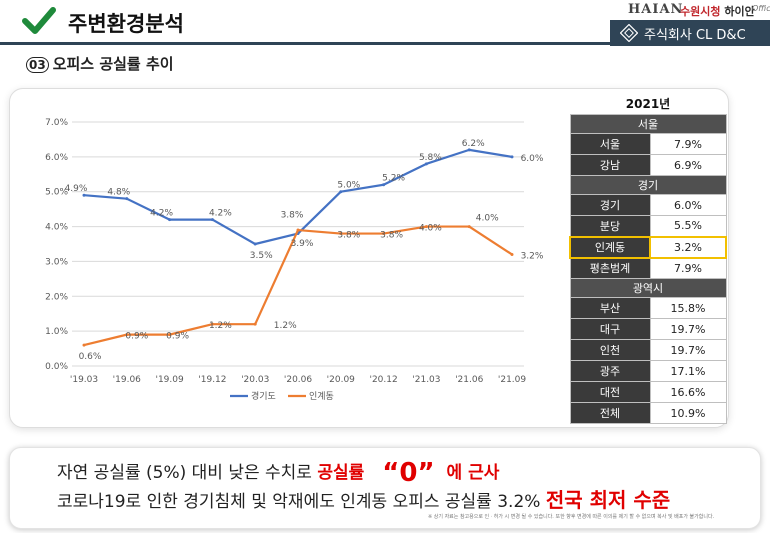 This screenshot has width=770, height=533. Describe the element at coordinates (532, 159) in the screenshot. I see `data-label: 6.0%` at that location.